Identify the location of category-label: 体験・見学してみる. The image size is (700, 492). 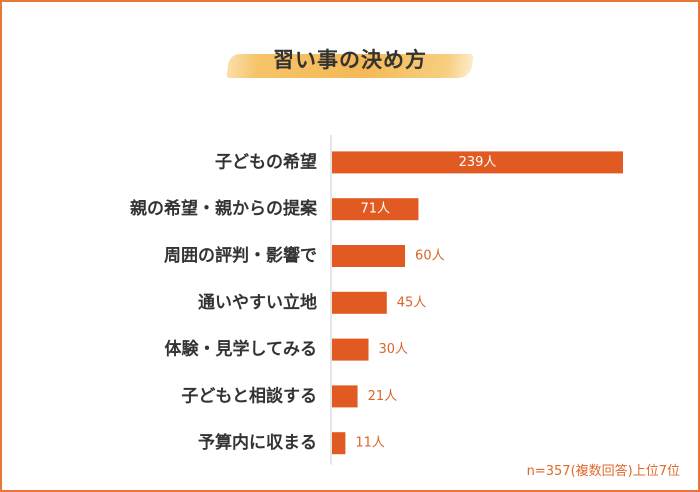
(241, 349).